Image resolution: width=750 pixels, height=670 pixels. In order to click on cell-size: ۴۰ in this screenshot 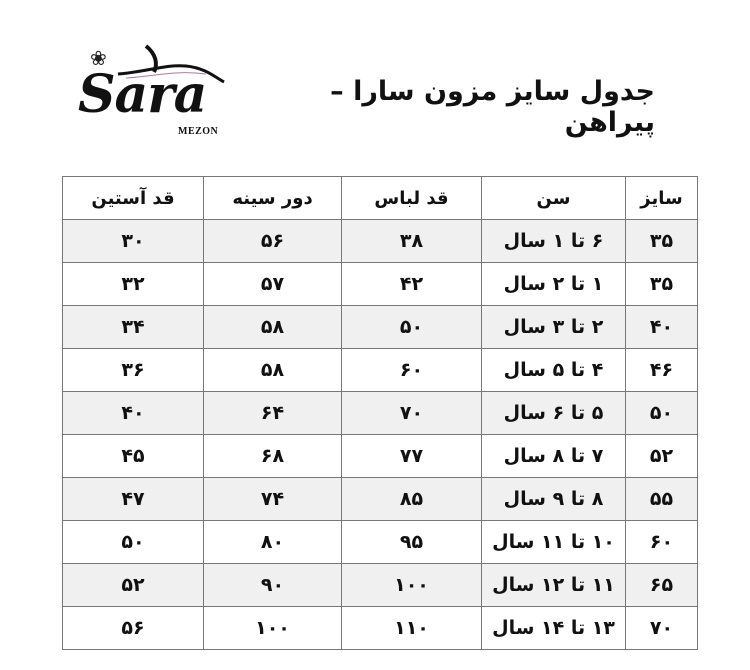, I will do `click(661, 327)`.